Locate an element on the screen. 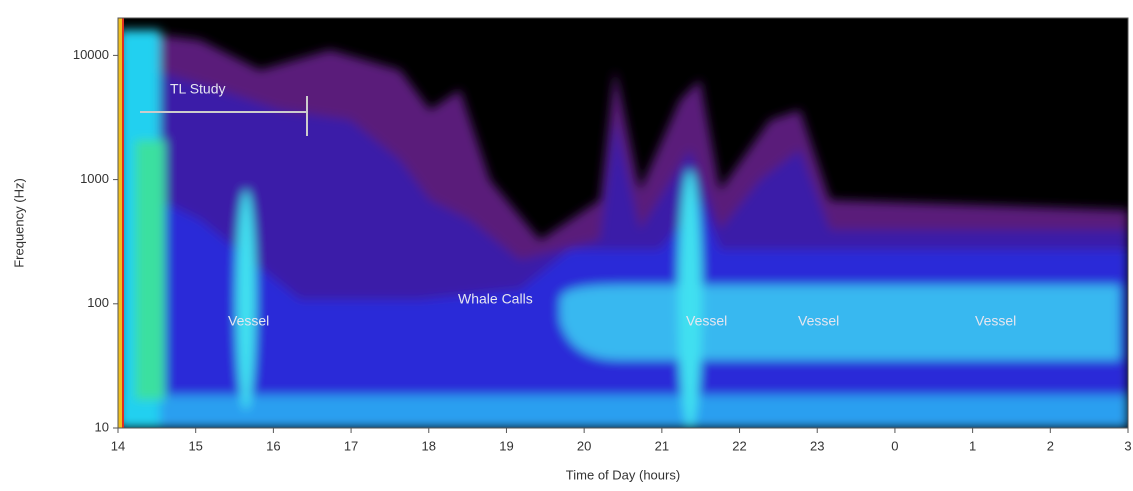  y-tick-label: 1000 is located at coordinates (94, 178).